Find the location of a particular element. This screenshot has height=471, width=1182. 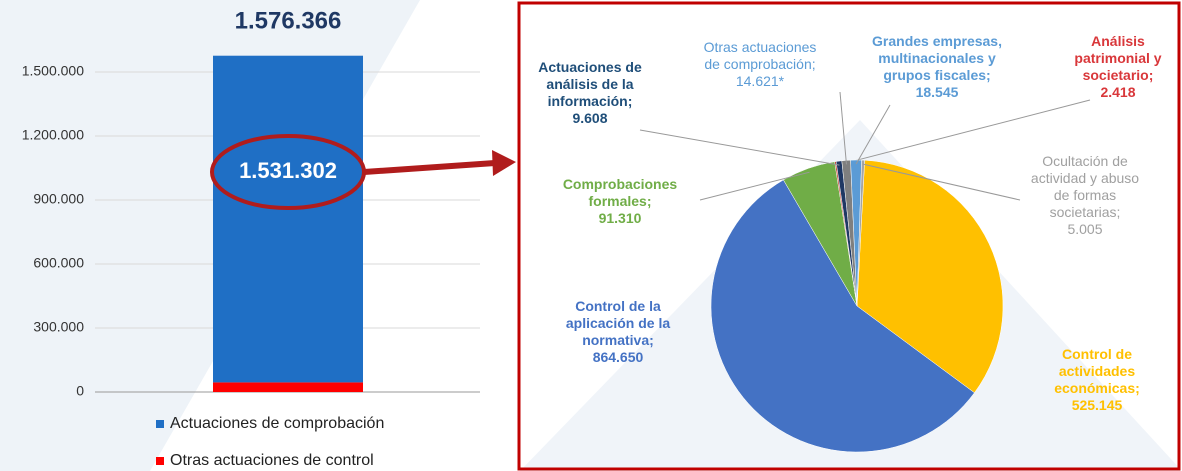

y-tick-label: 600.000 is located at coordinates (58, 263).